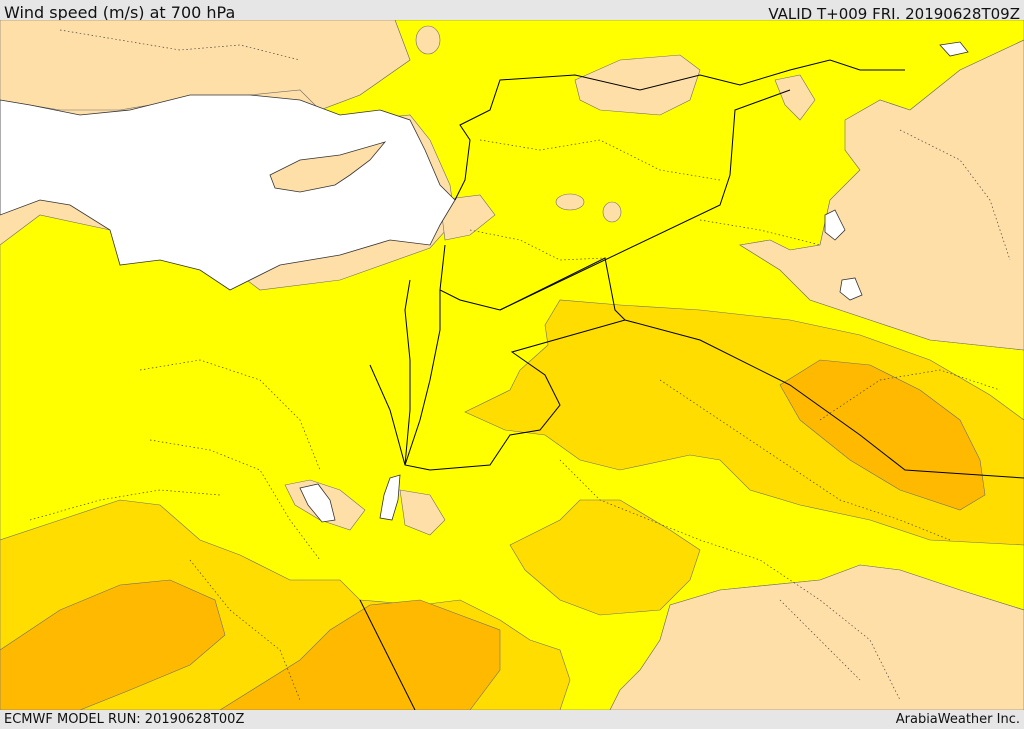 The height and width of the screenshot is (729, 1024). Describe the element at coordinates (881, 195) in the screenshot. I see `calm-patch-east` at that location.